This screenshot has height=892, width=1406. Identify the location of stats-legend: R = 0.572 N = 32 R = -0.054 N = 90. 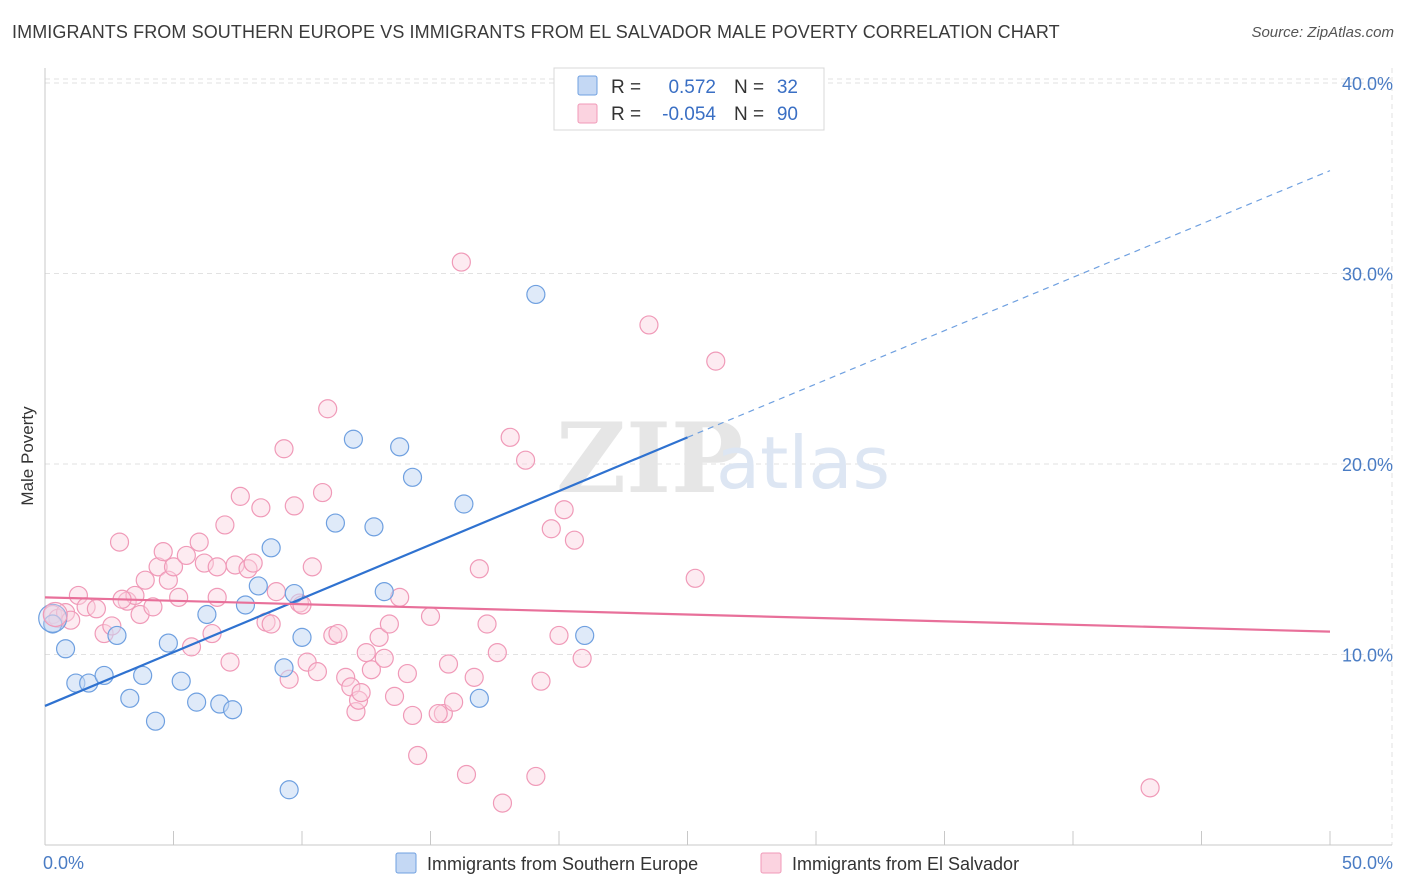
(689, 99).